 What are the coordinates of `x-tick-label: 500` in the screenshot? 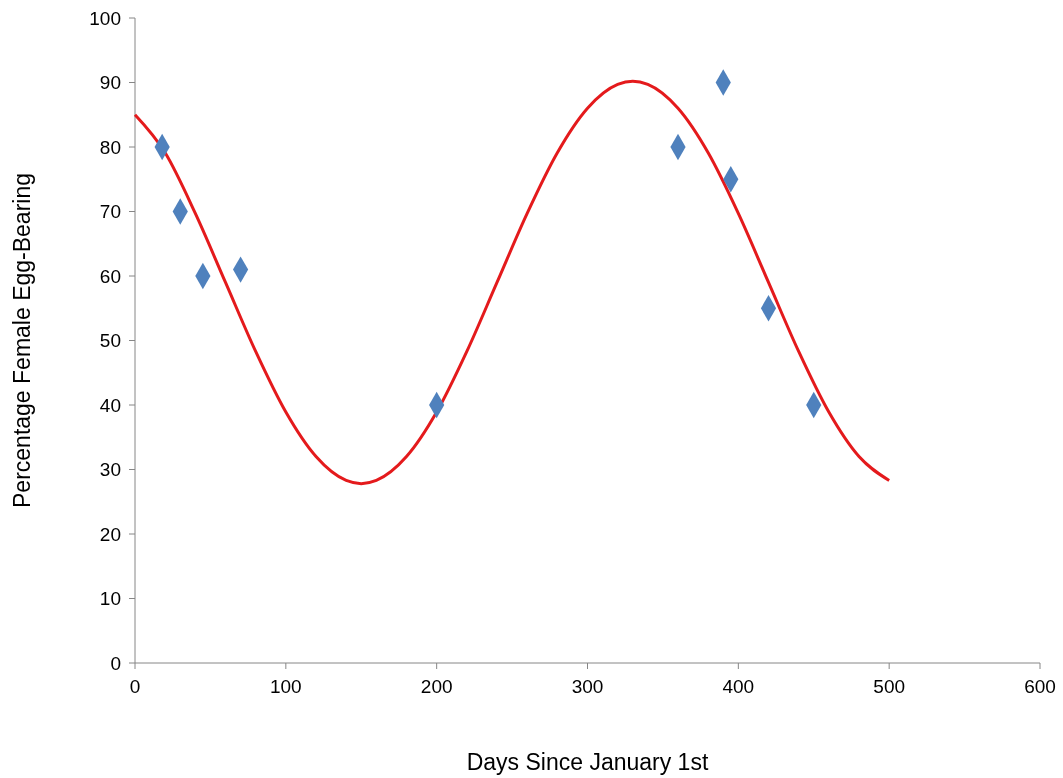 It's located at (889, 686).